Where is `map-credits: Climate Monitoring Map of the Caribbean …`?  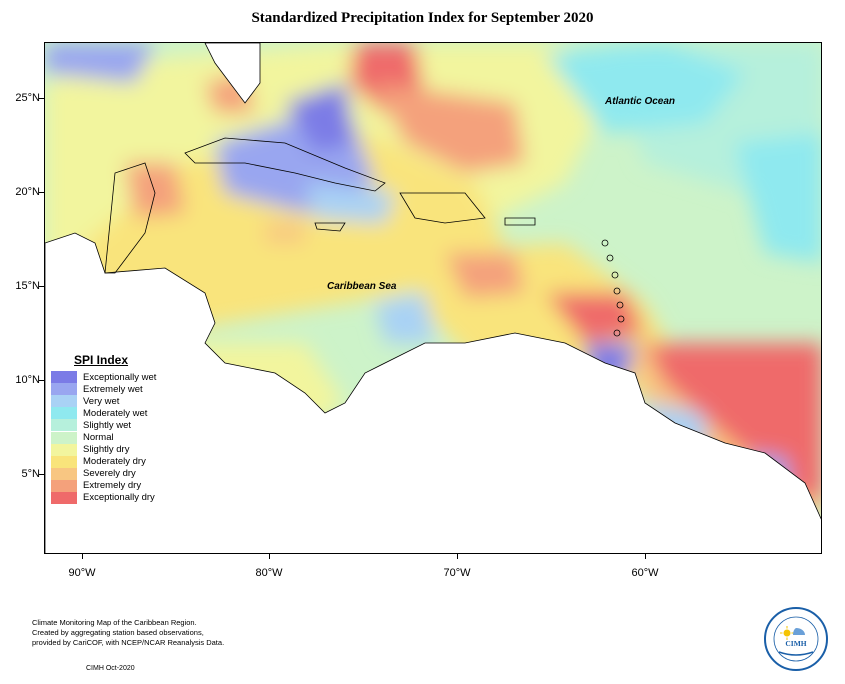 map-credits: Climate Monitoring Map of the Caribbean … is located at coordinates (162, 633).